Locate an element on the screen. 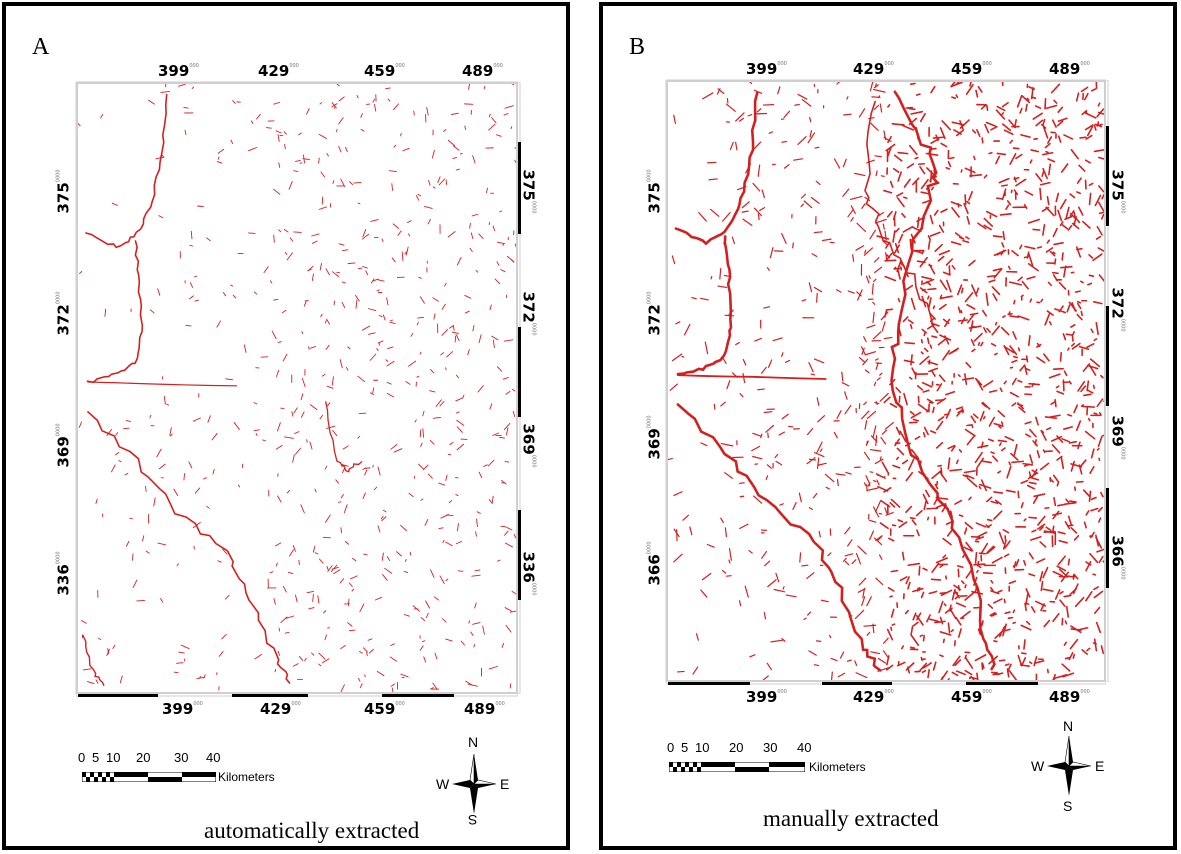 This screenshot has height=854, width=1181. scale-num: 0 is located at coordinates (82, 757).